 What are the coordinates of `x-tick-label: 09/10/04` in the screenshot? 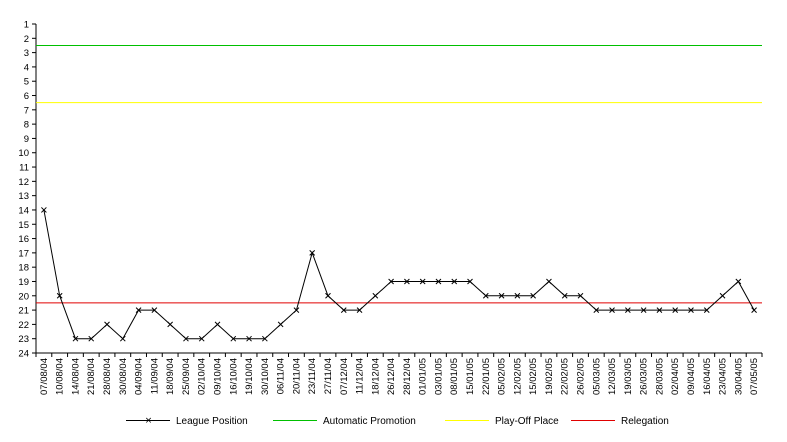 It's located at (218, 376).